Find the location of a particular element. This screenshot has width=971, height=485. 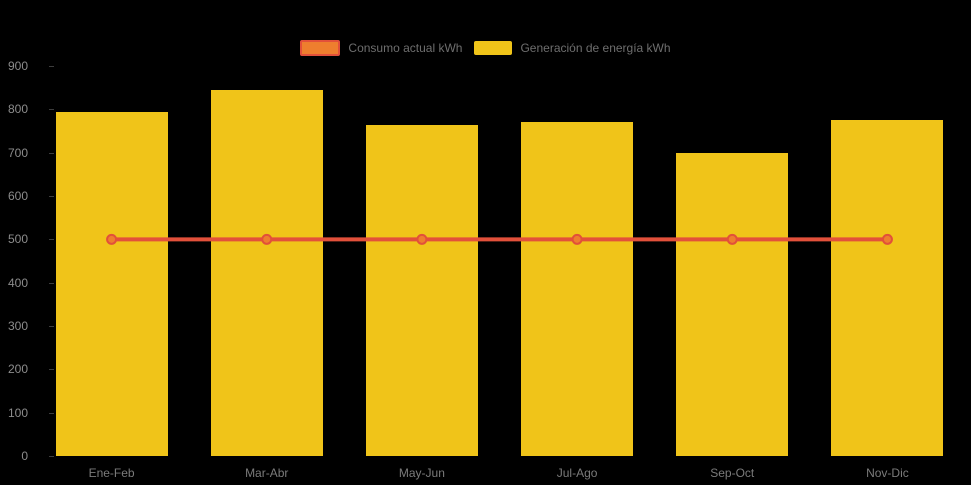

bar-nov-dic is located at coordinates (887, 288).